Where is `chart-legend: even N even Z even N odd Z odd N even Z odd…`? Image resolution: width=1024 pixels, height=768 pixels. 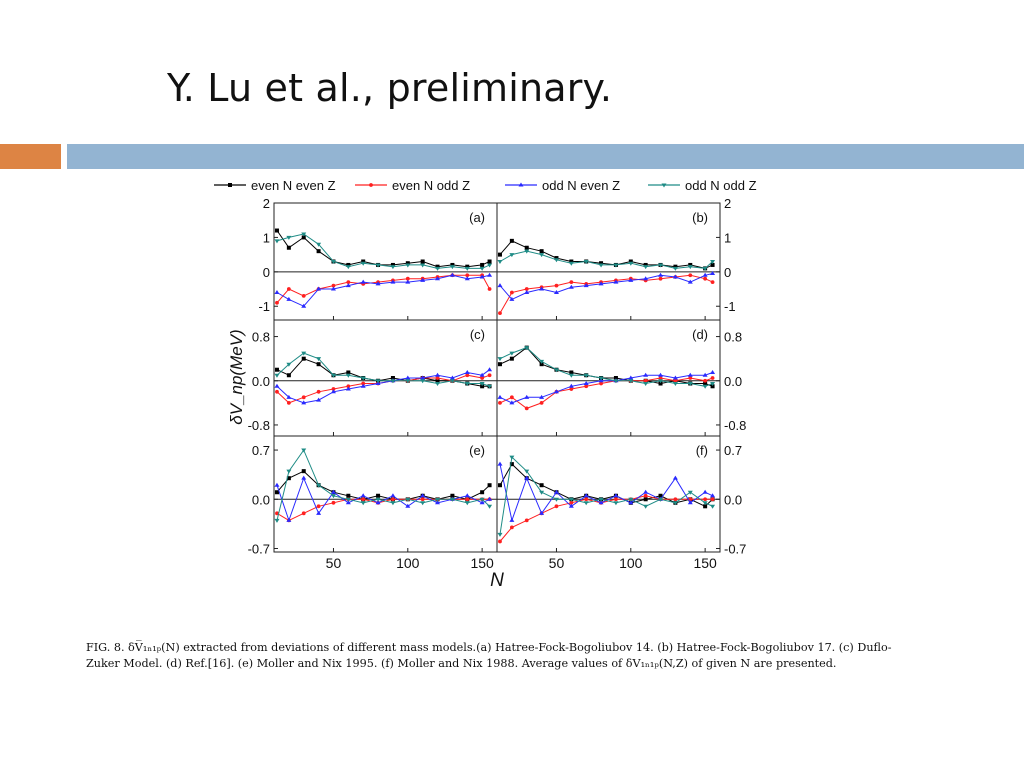 chart-legend: even N even Z even N odd Z odd N even Z odd… is located at coordinates (485, 185).